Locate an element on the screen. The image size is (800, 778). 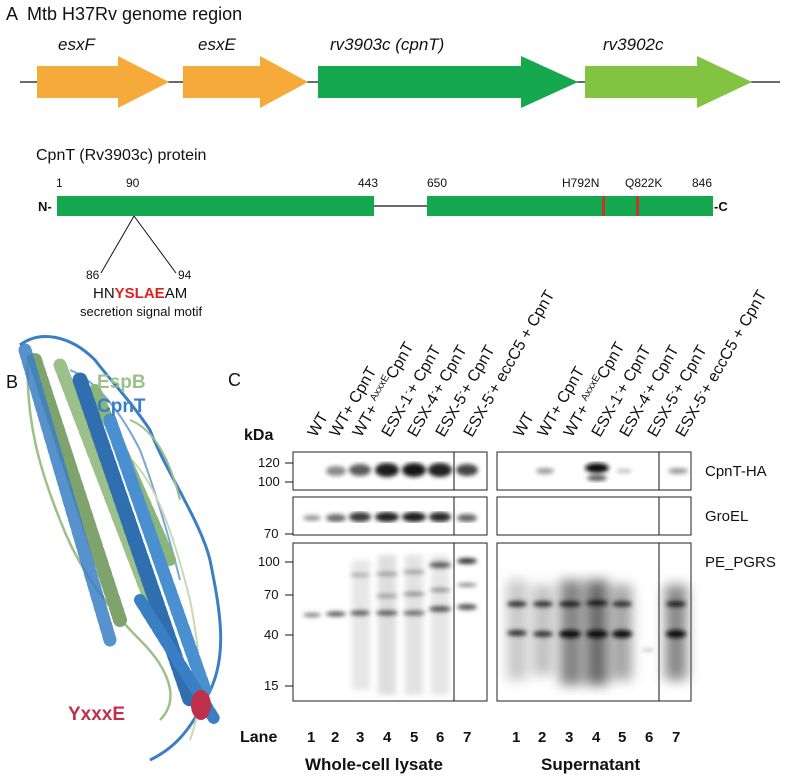
lane-numbers-right: 1 2 3 4 5 6 7 is located at coordinates (596, 737).